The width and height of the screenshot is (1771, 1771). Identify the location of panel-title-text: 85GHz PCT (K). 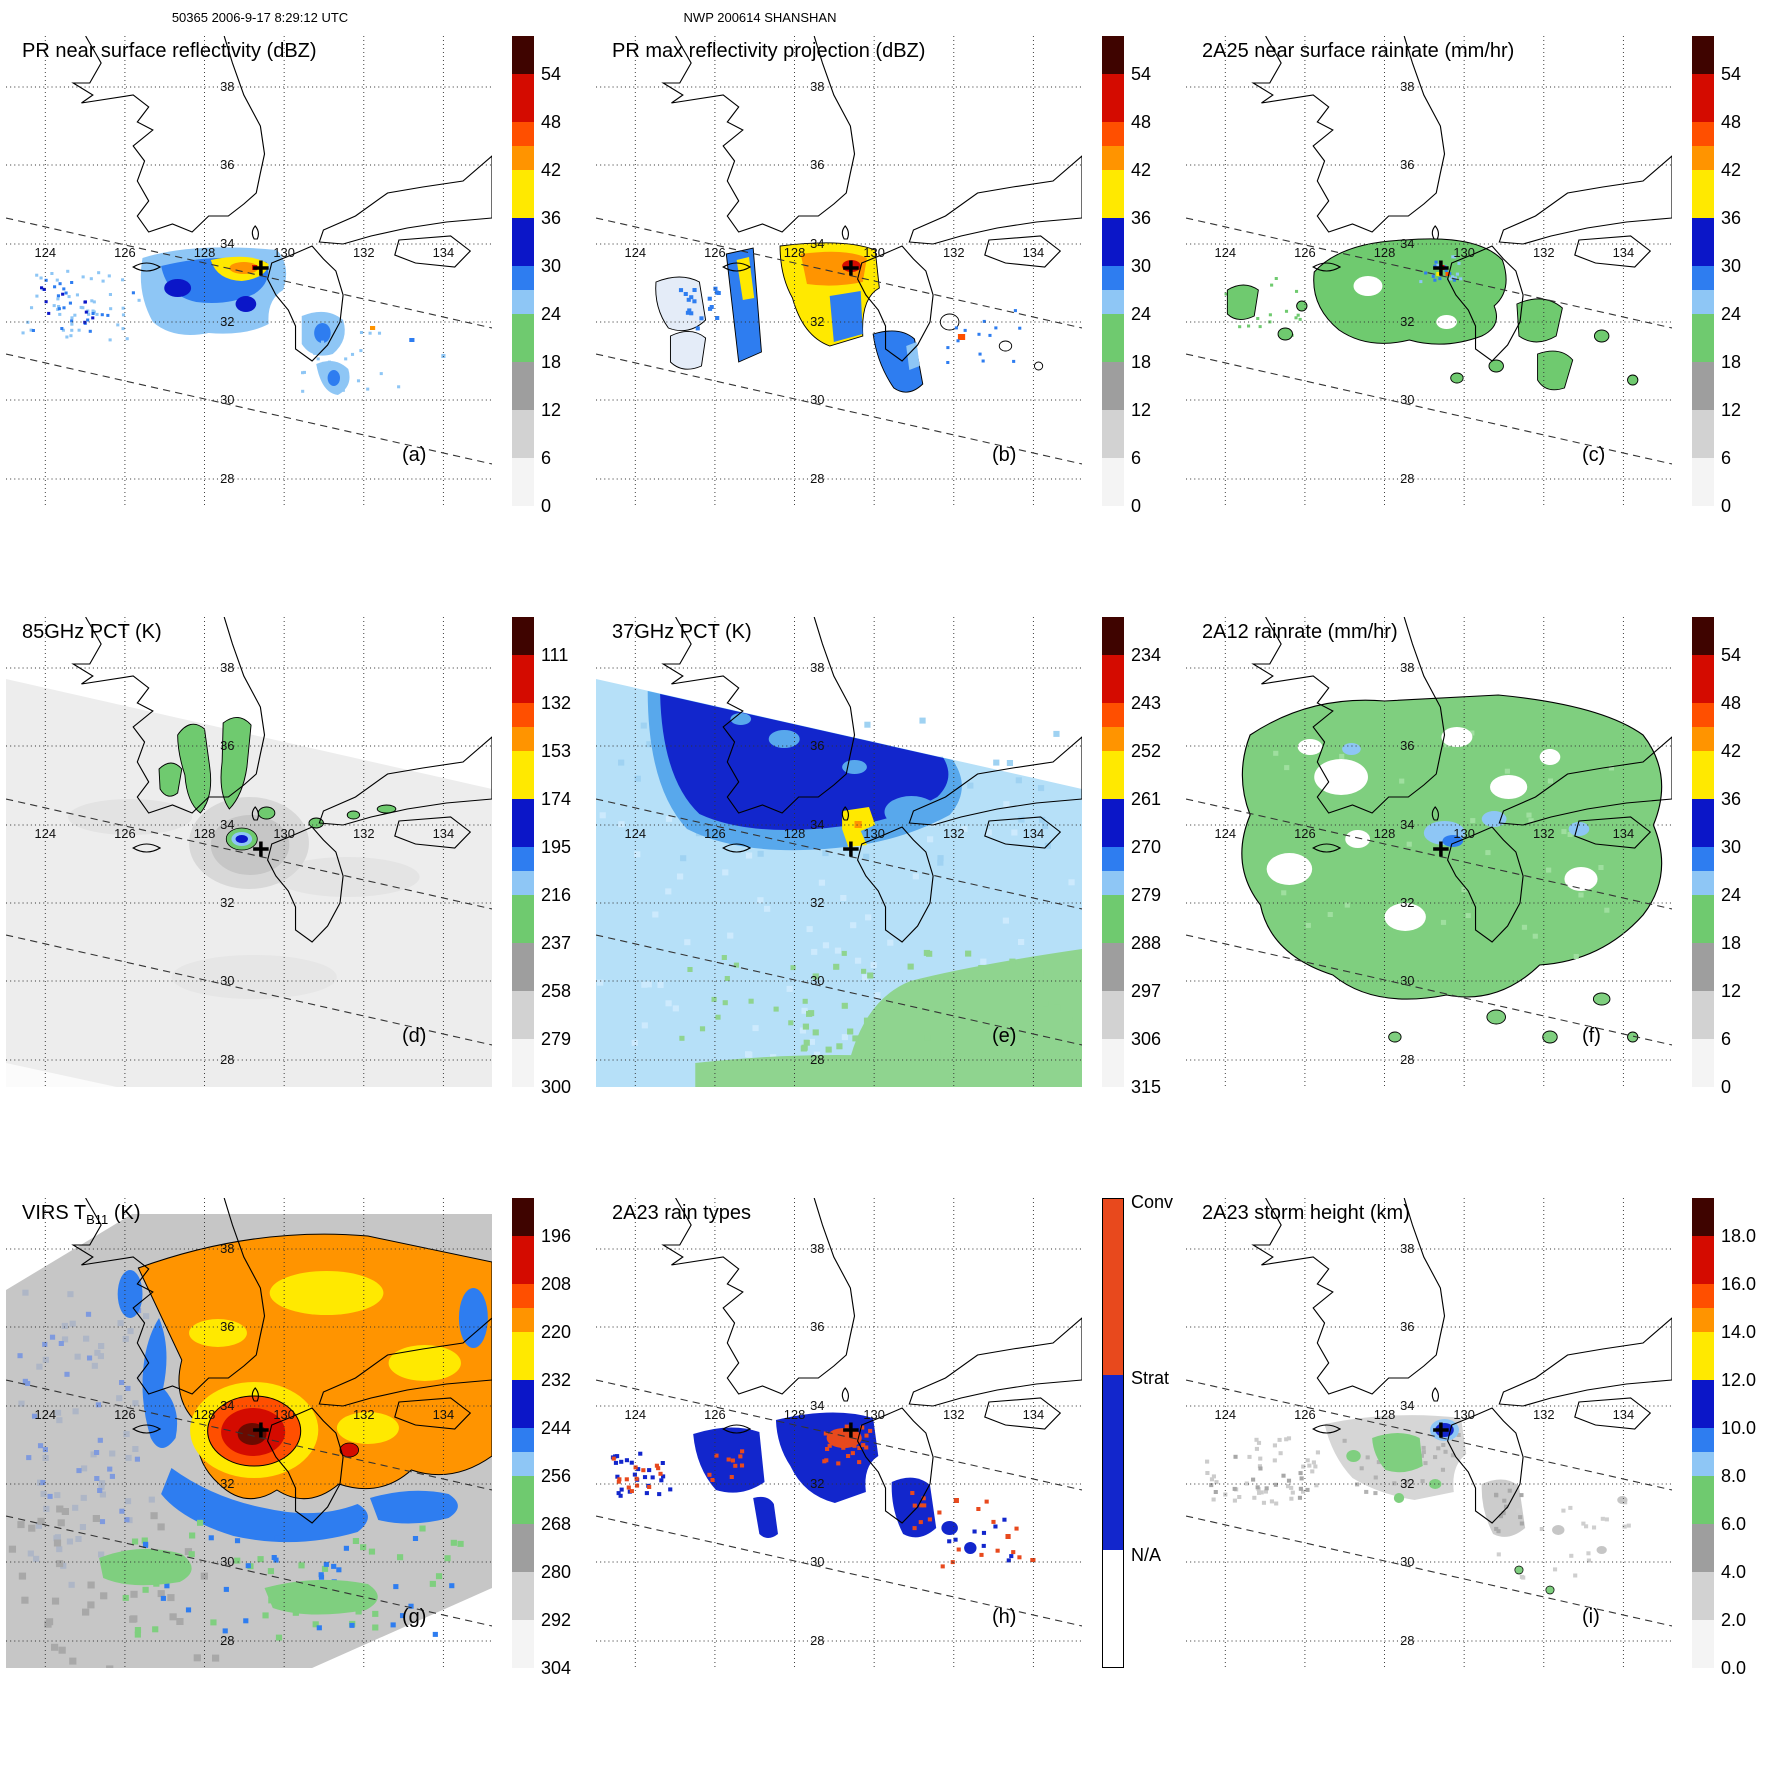
(92, 632).